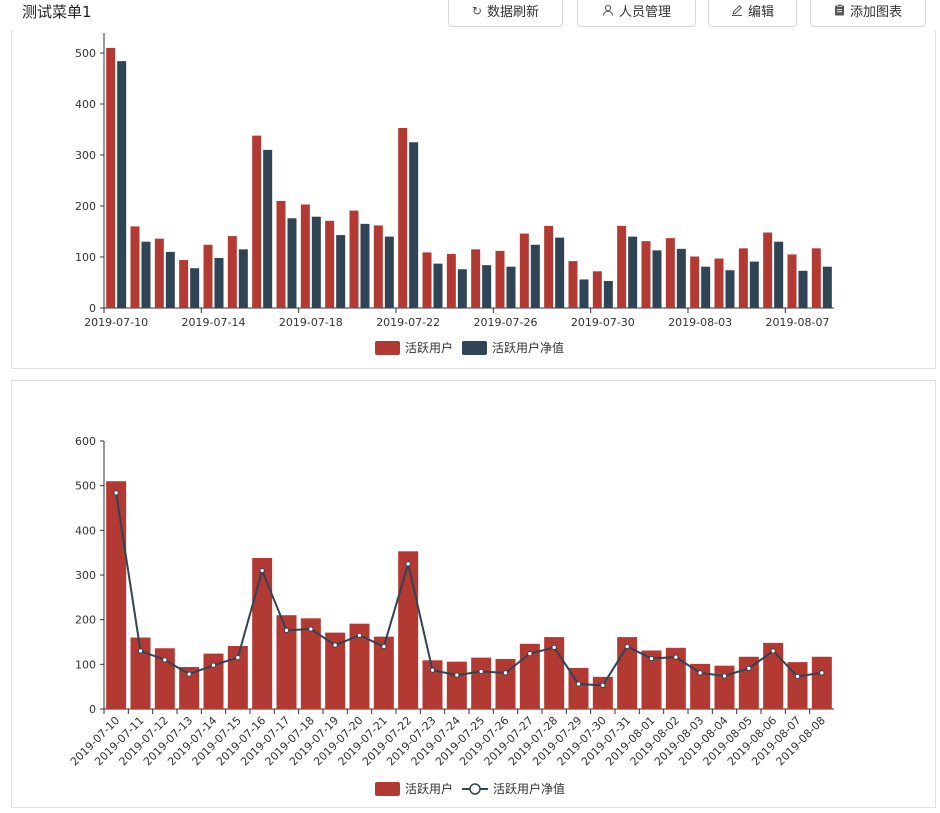 The image size is (940, 813). I want to click on x-tick-label: 2019-07-30, so click(603, 322).